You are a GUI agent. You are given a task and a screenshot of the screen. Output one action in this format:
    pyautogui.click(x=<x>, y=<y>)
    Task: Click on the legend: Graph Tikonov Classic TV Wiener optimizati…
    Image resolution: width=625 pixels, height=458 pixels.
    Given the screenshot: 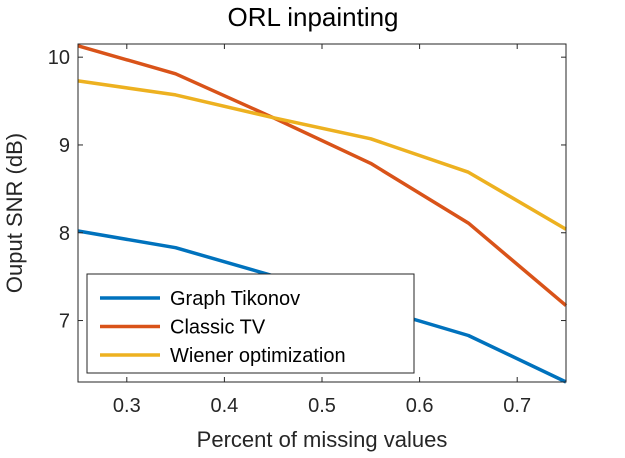 What is the action you would take?
    pyautogui.click(x=250, y=323)
    